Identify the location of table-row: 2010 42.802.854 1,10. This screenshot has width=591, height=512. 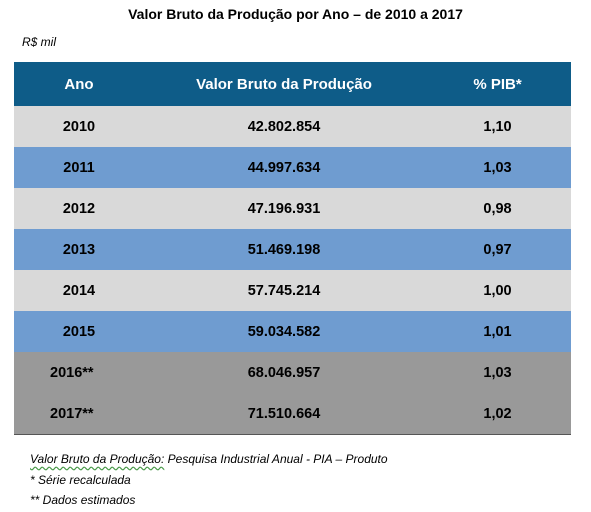
(292, 126).